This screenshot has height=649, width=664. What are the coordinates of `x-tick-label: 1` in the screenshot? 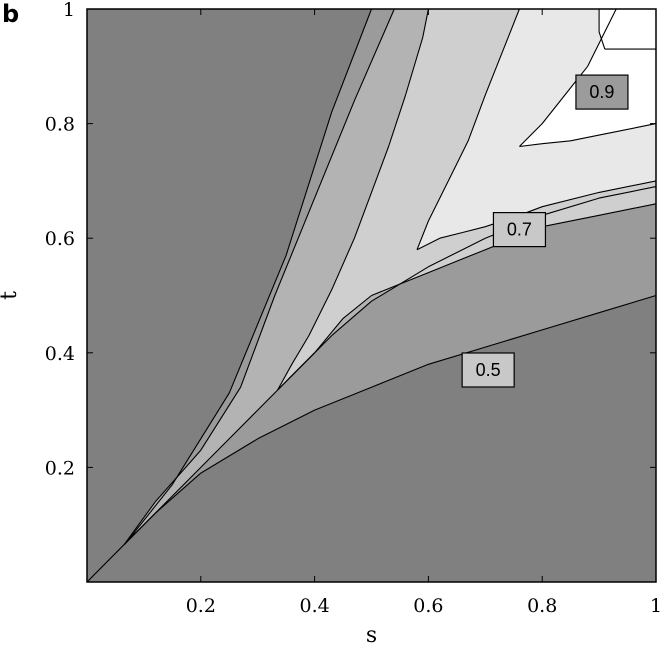 It's located at (656, 606).